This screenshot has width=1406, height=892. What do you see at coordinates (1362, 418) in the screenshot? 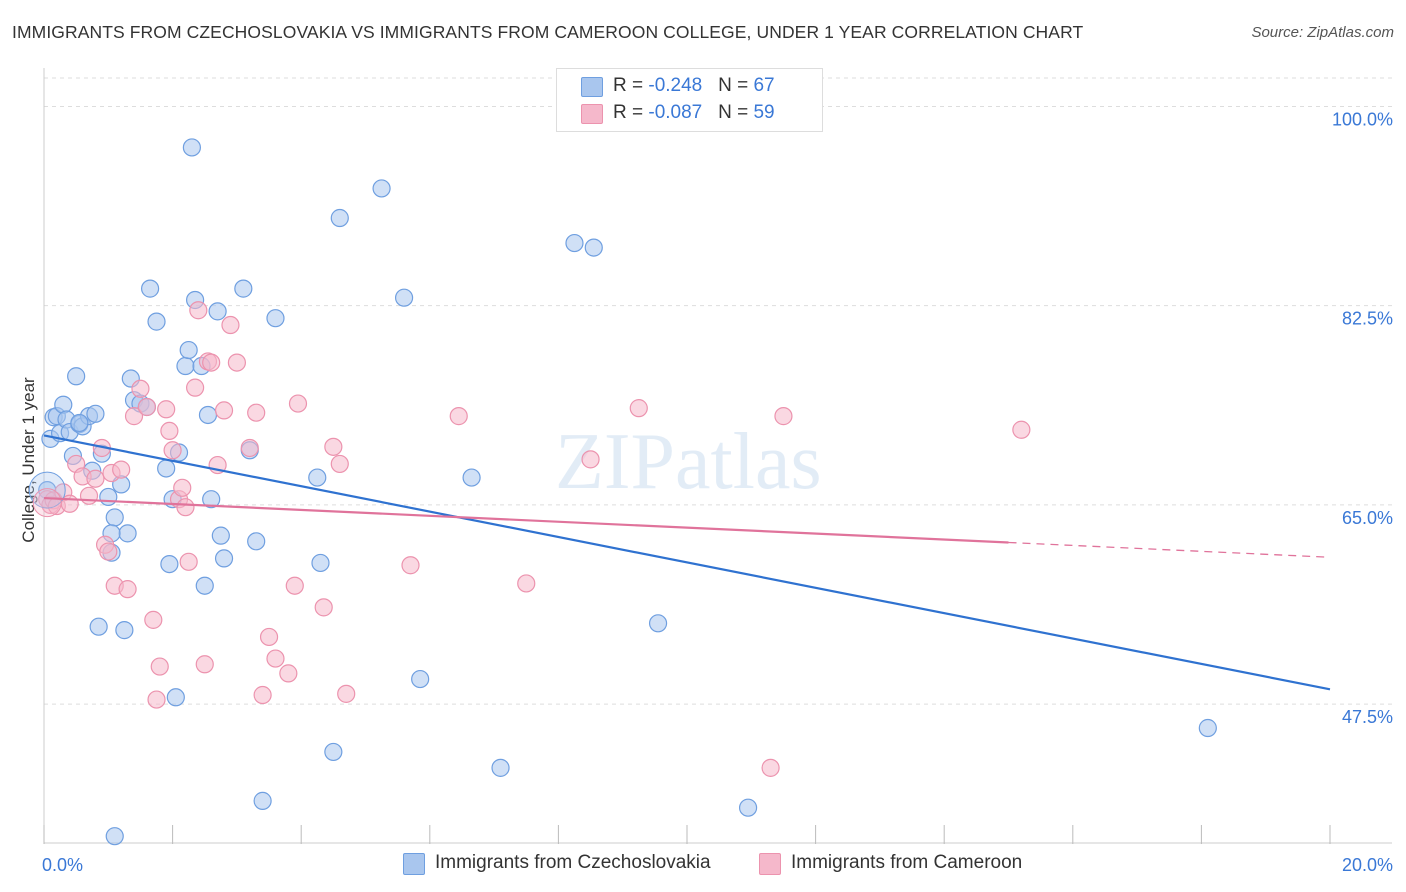
I see `y-tick-labels: 47.5% 65.0% 82.5% 100.0%` at bounding box center [1362, 418].